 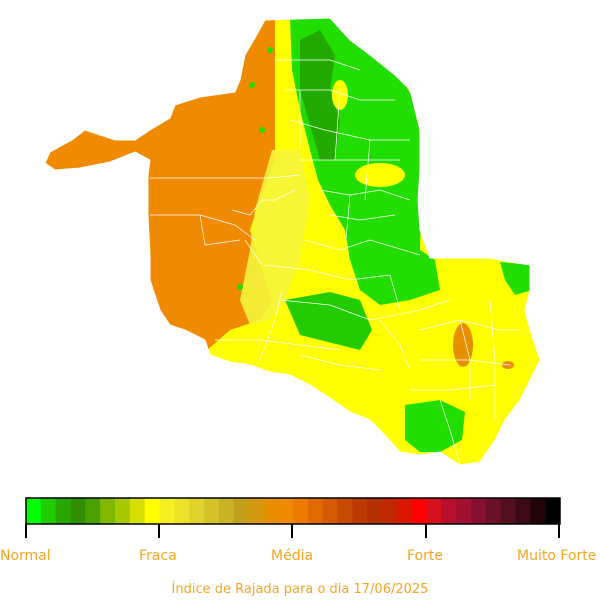 I want to click on legend-label-forte: Forte, so click(x=425, y=556).